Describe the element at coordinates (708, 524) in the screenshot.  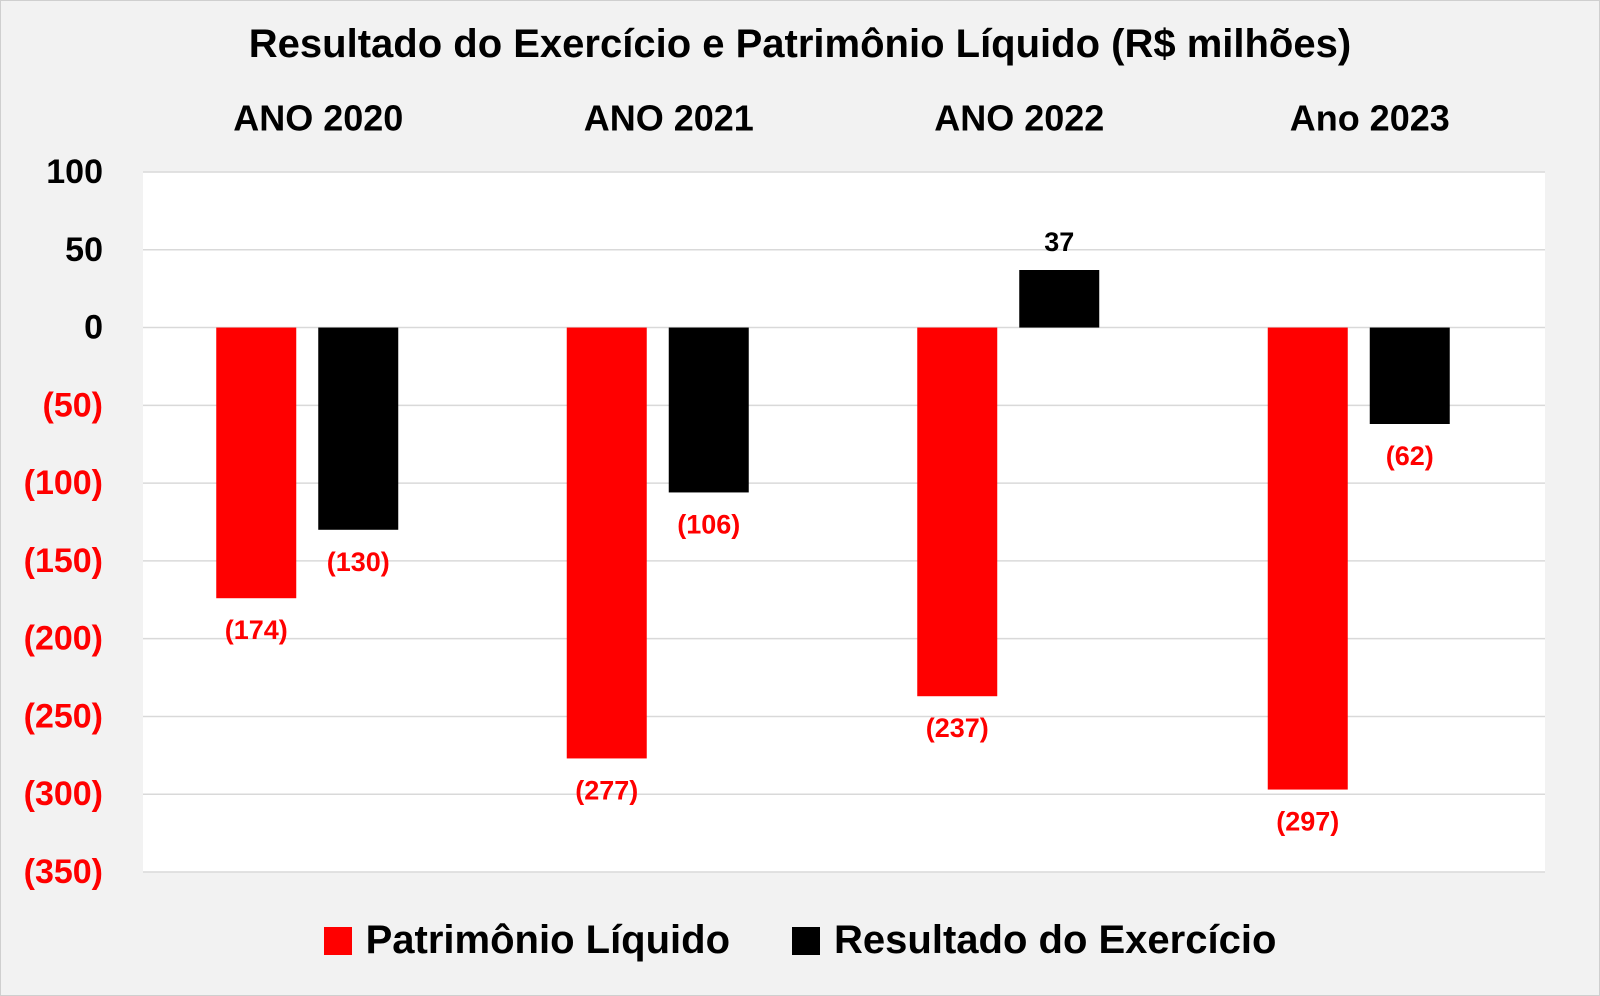
I see `data-label: (106)` at that location.